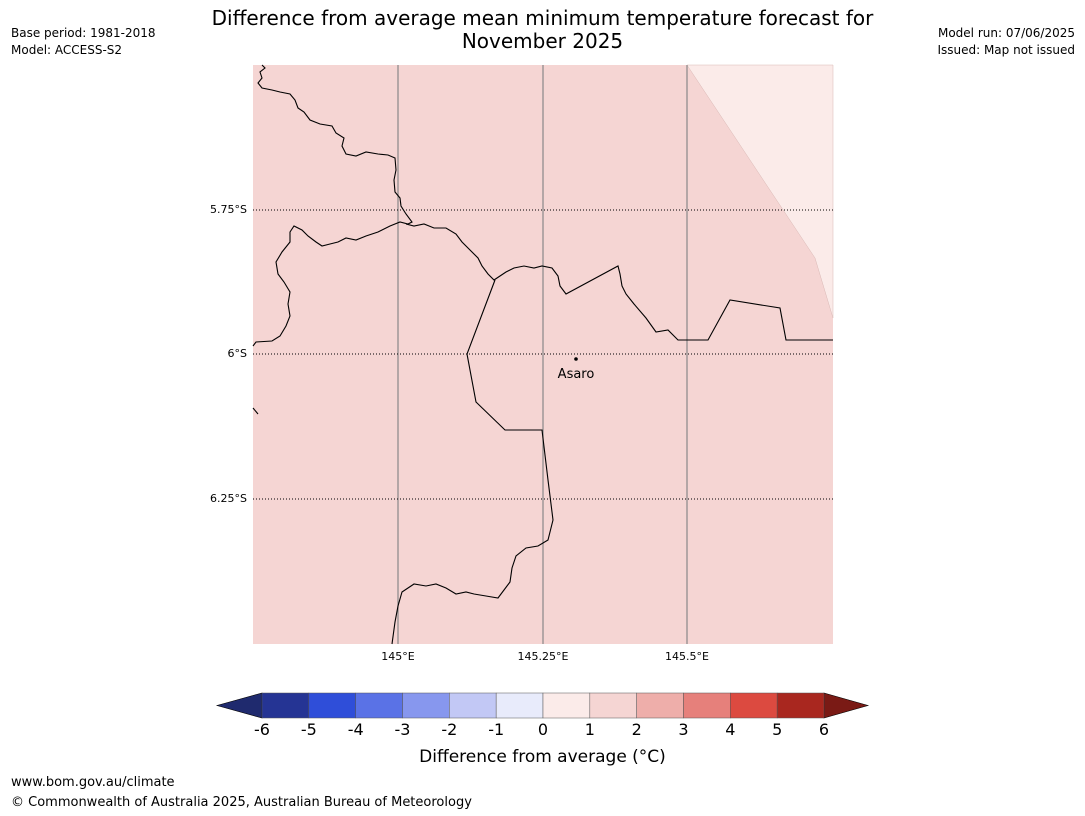  Describe the element at coordinates (687, 656) in the screenshot. I see `lon-label-145-5: 145.5°E` at that location.